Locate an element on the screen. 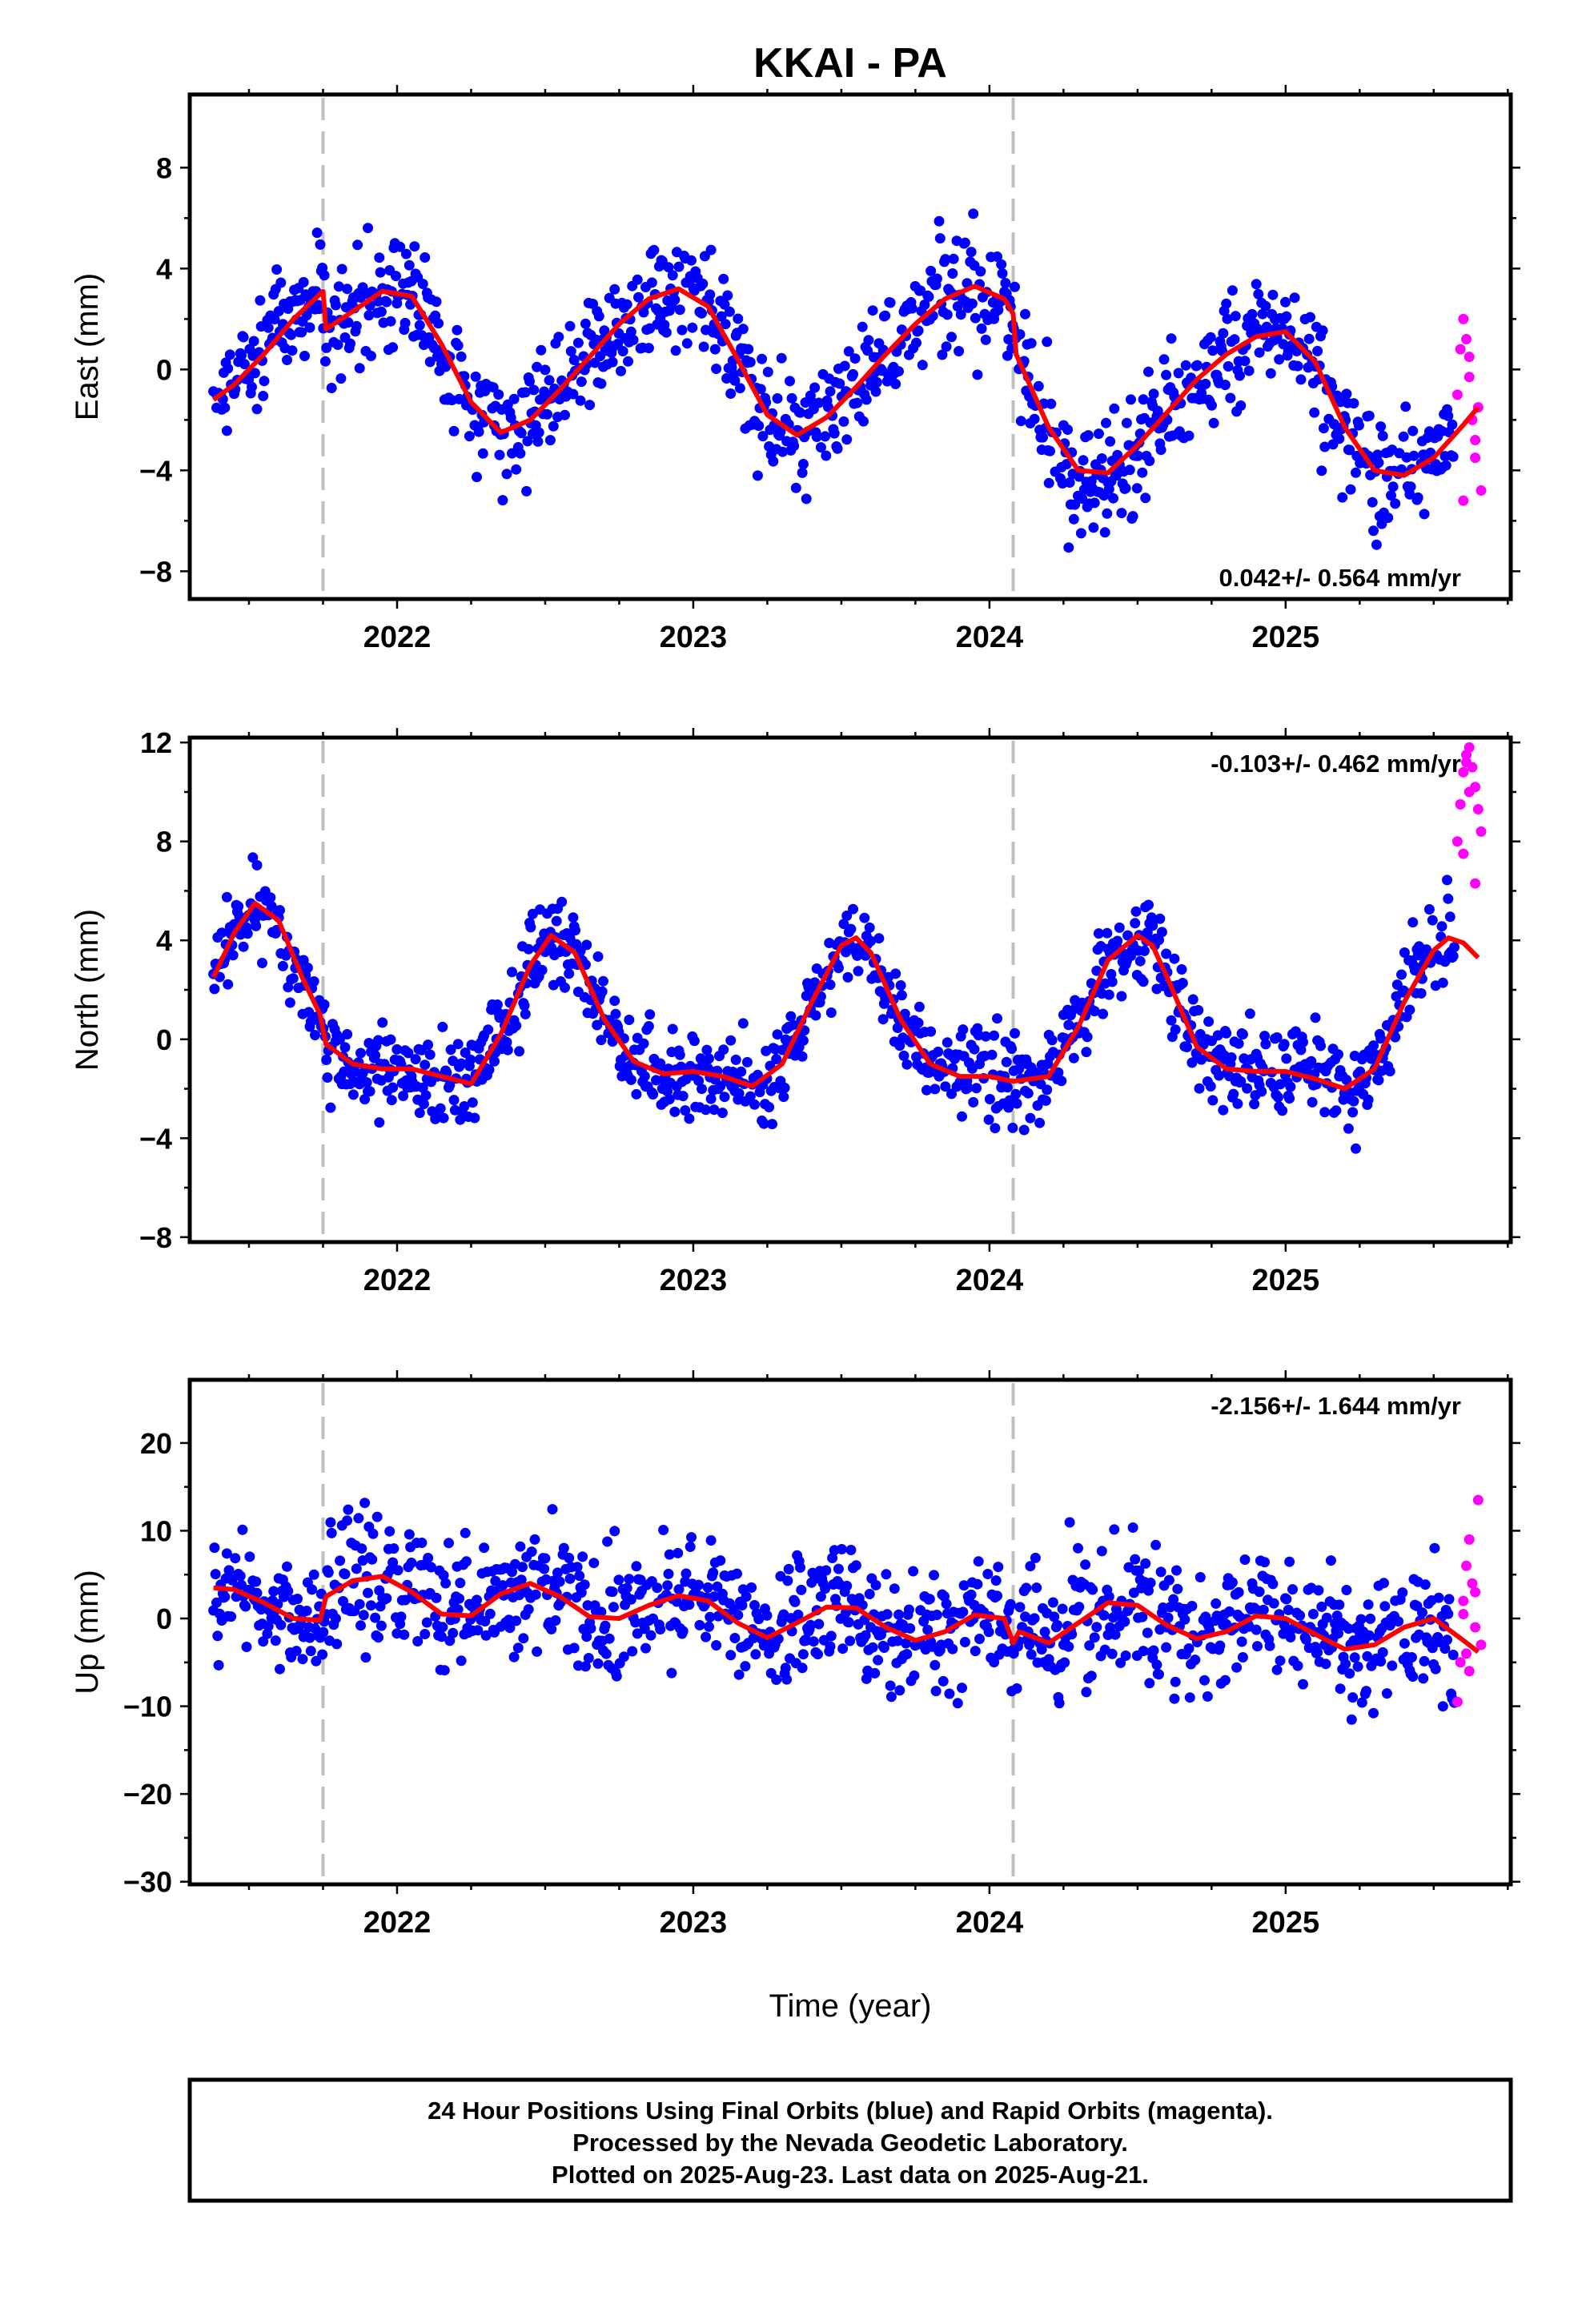 This screenshot has width=1582, height=2324. final-orbit-points is located at coordinates (834, 1003).